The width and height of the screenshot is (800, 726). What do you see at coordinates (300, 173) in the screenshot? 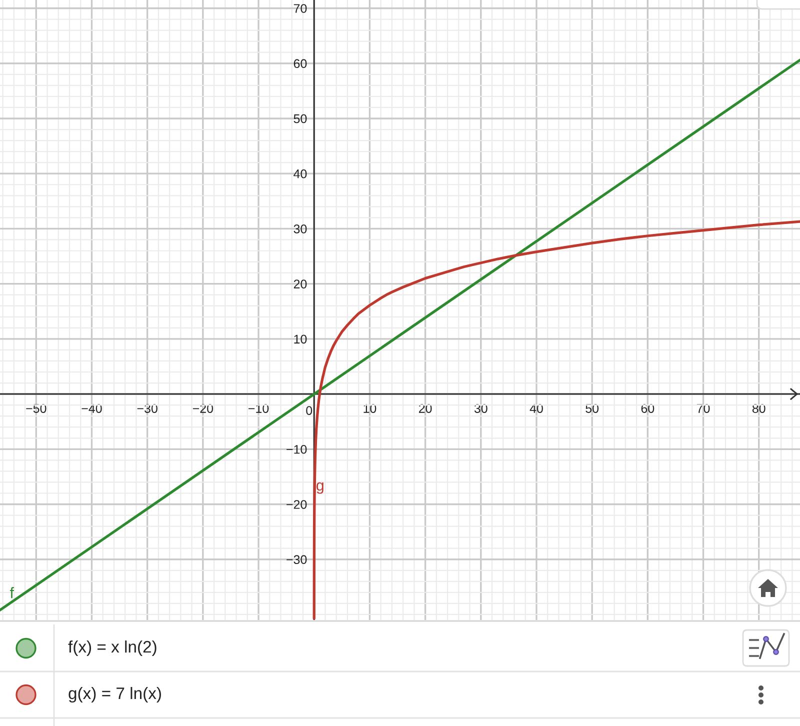
I see `y-tick-label: 40` at bounding box center [300, 173].